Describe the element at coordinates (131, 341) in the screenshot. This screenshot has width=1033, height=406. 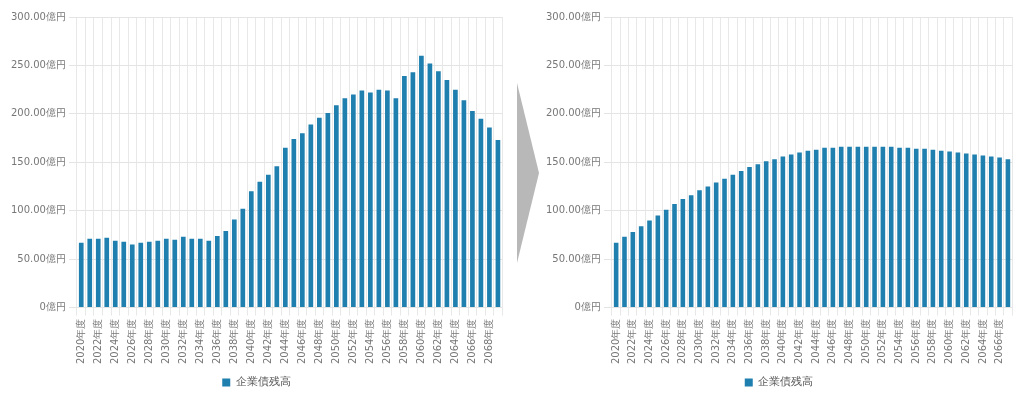
I see `x-tick-label: 2026年度` at that location.